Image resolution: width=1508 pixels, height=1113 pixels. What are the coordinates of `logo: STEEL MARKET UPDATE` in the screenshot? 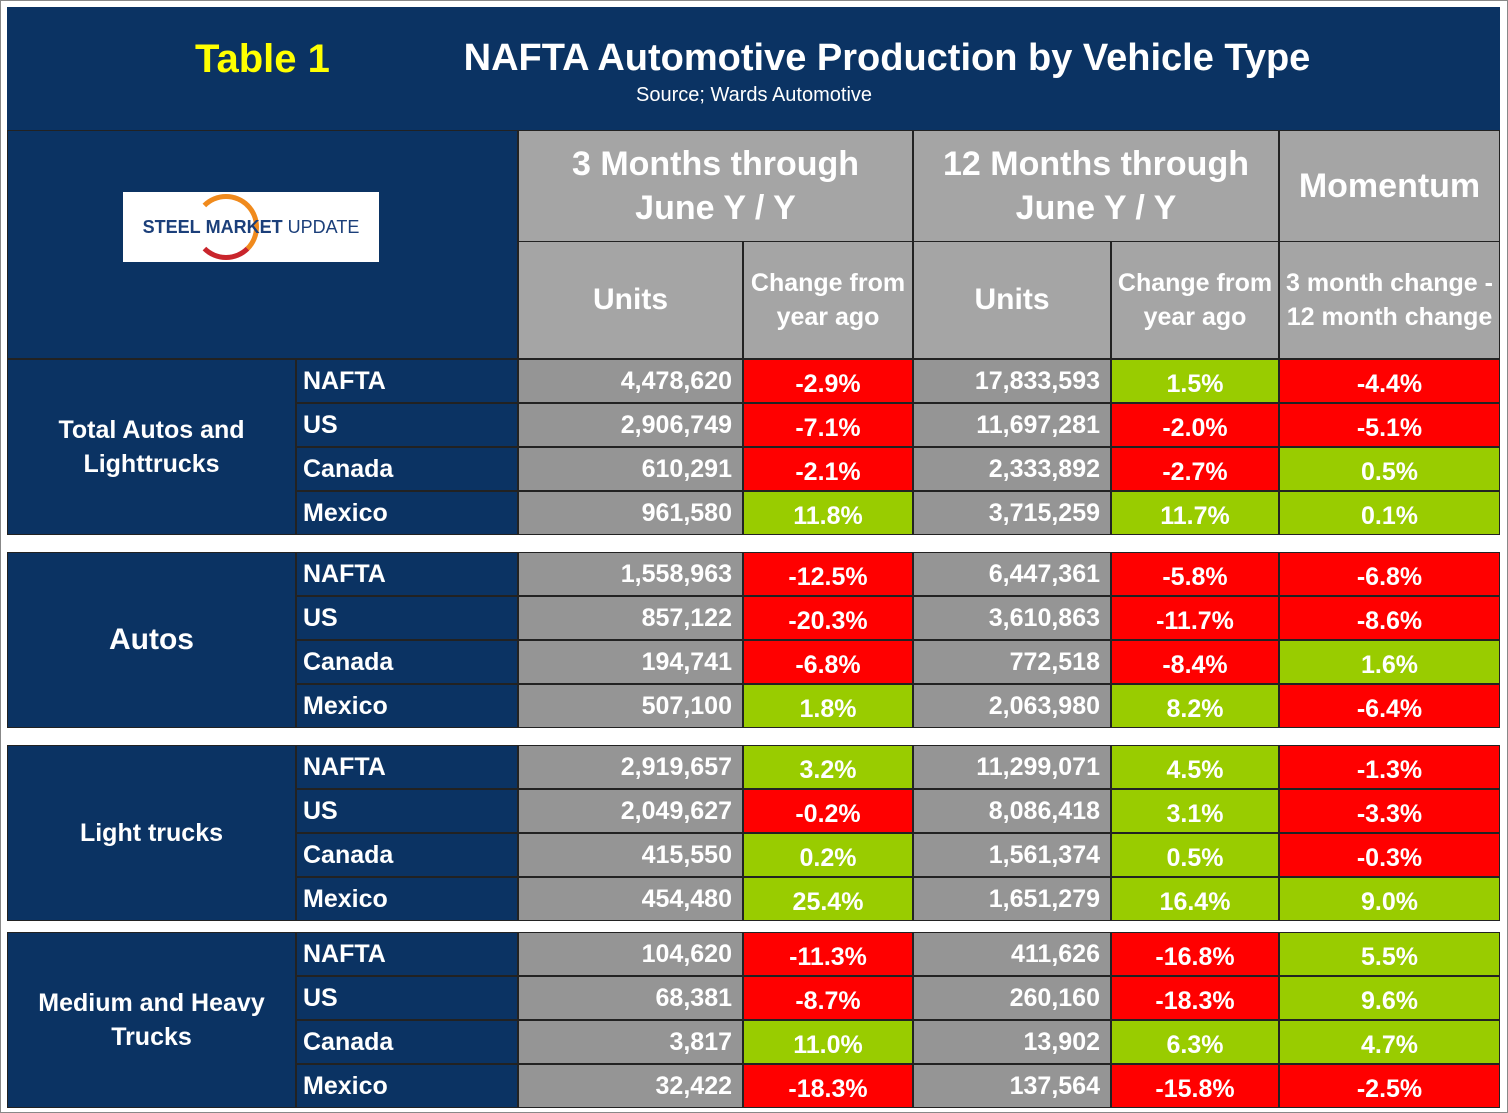 It's located at (251, 227).